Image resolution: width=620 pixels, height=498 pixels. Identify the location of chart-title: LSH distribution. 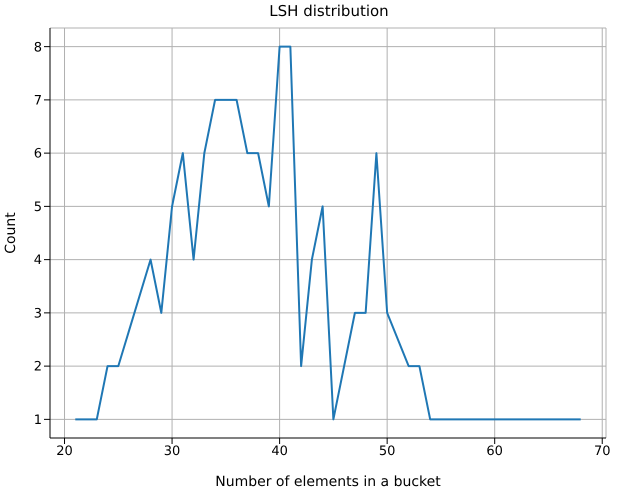
(329, 11).